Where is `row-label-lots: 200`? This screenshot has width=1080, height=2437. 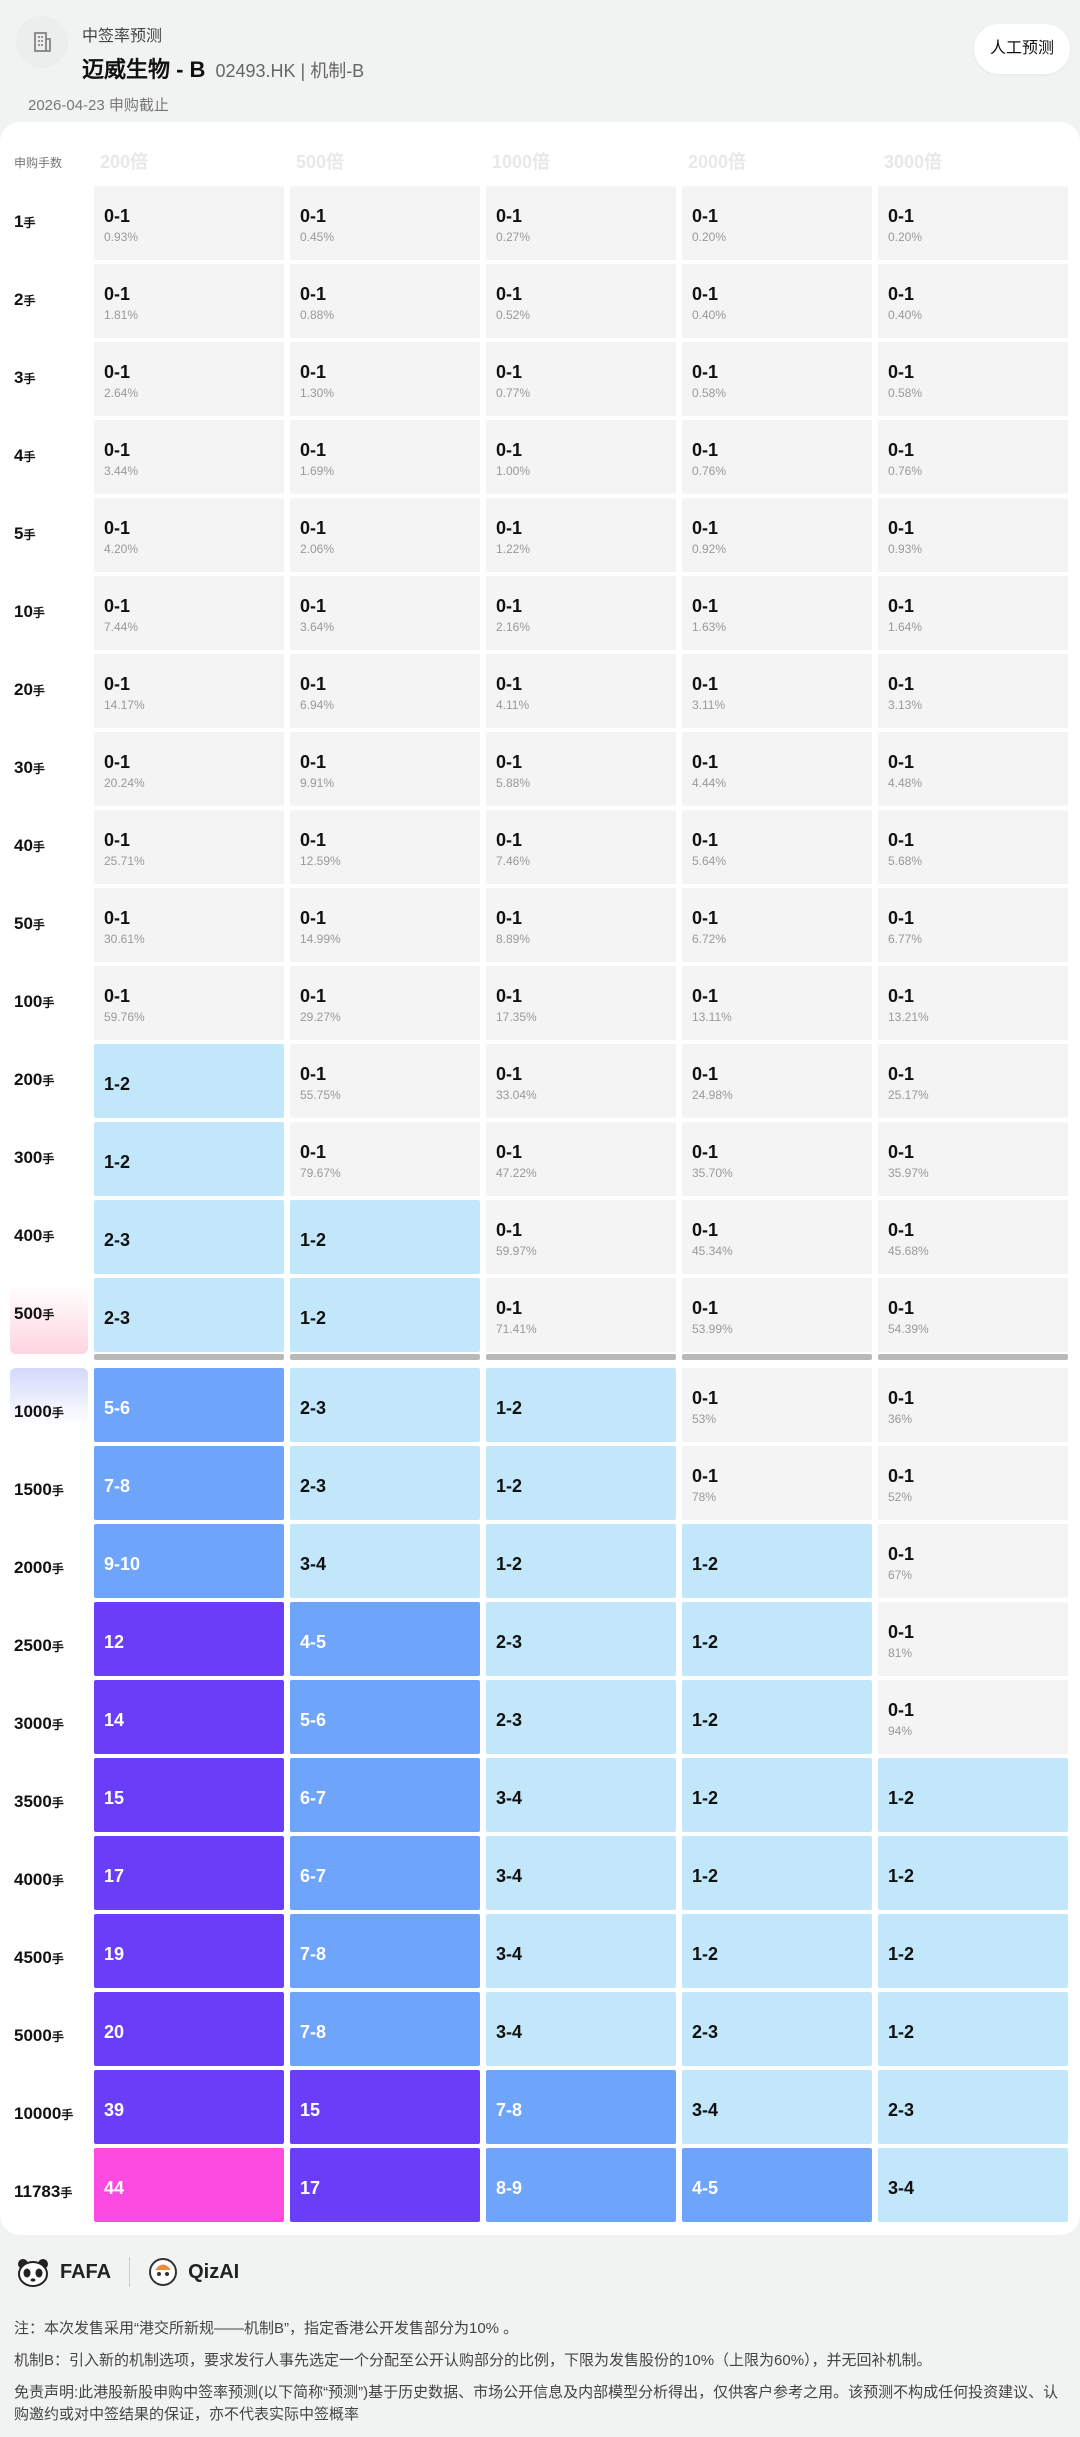
row-label-lots: 200 is located at coordinates (28, 1079).